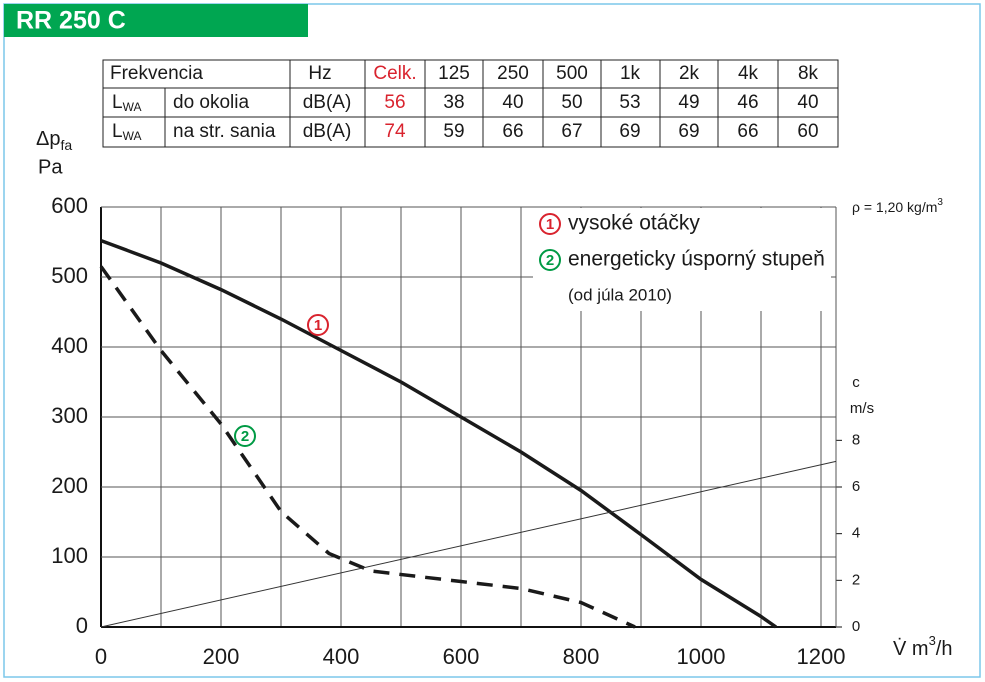 Image resolution: width=985 pixels, height=682 pixels. Describe the element at coordinates (856, 439) in the screenshot. I see `y2-tick-label: 8` at that location.